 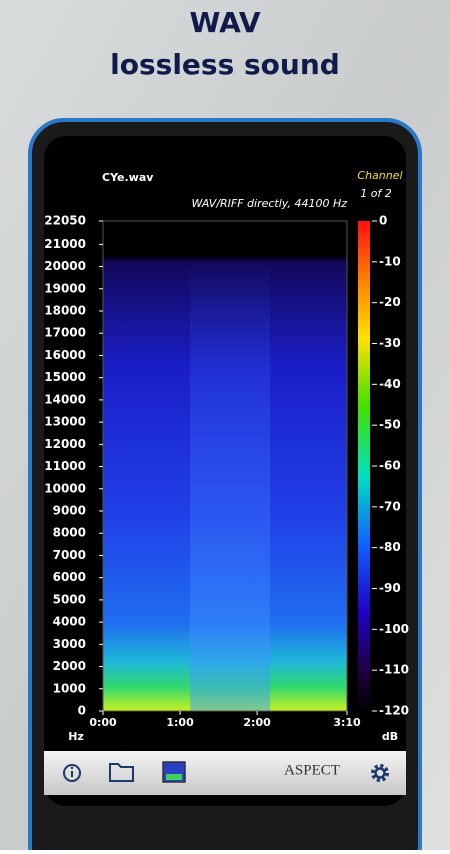 I want to click on y-tick-label: 22050, so click(x=65, y=221).